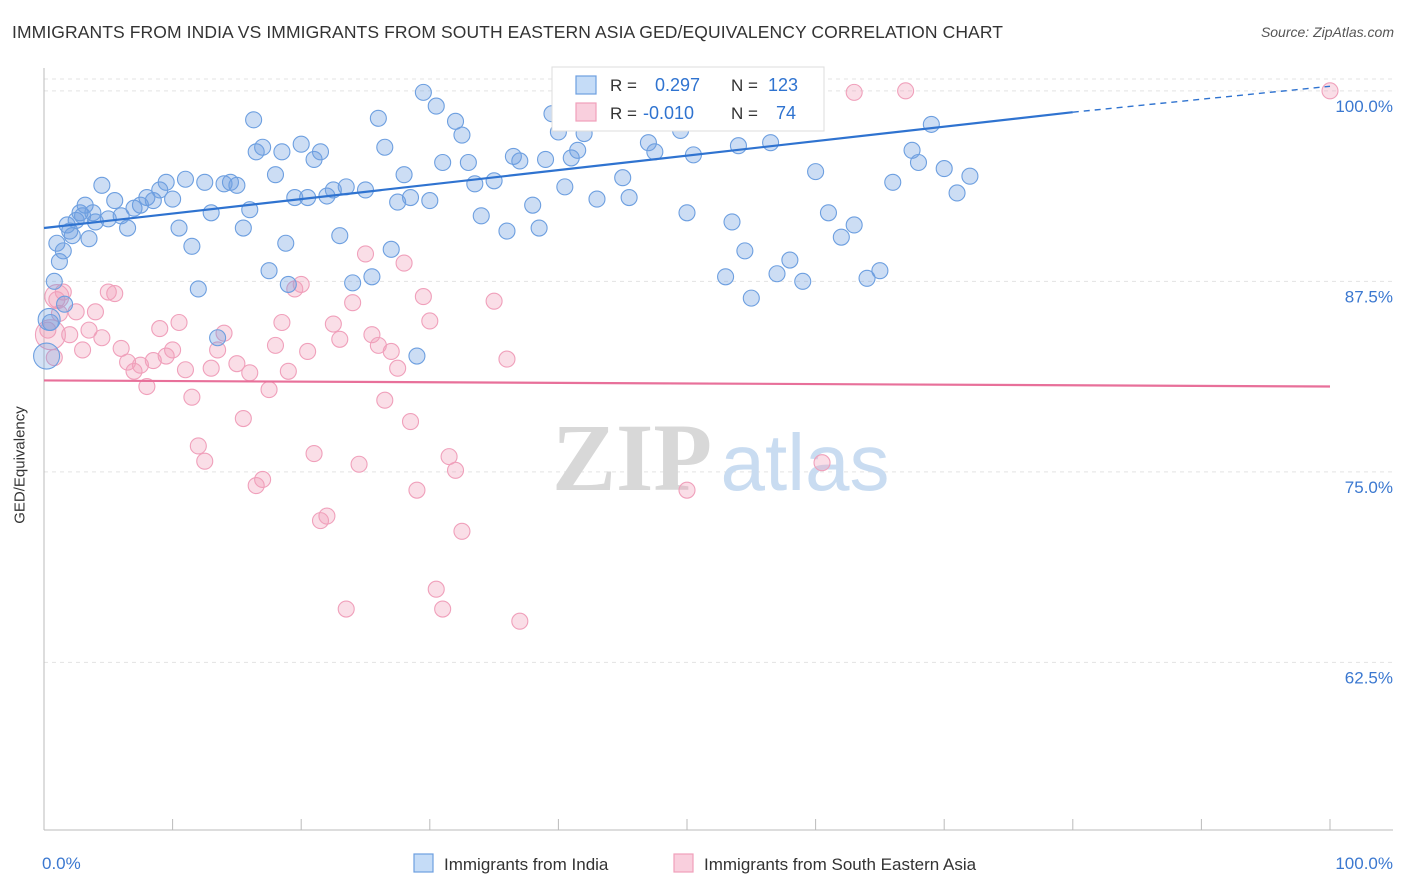 This screenshot has height=892, width=1406. Describe the element at coordinates (61, 863) in the screenshot. I see `x-tick-label-min: 0.0%` at that location.